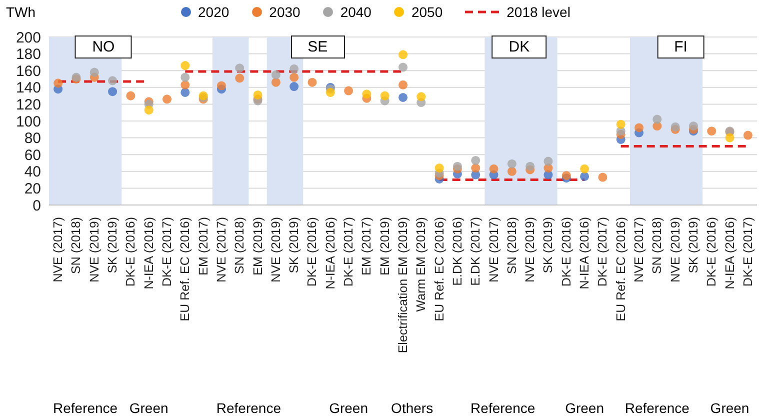 Image resolution: width=759 pixels, height=420 pixels. What do you see at coordinates (538, 12) in the screenshot?
I see `legend-label: 2018 level` at bounding box center [538, 12].